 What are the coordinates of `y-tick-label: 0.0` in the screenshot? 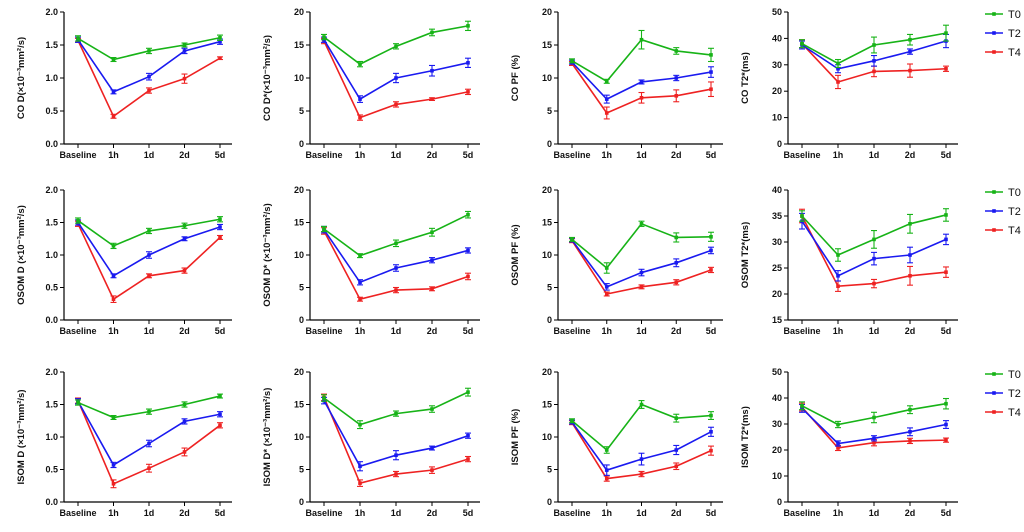 It's located at (51, 502).